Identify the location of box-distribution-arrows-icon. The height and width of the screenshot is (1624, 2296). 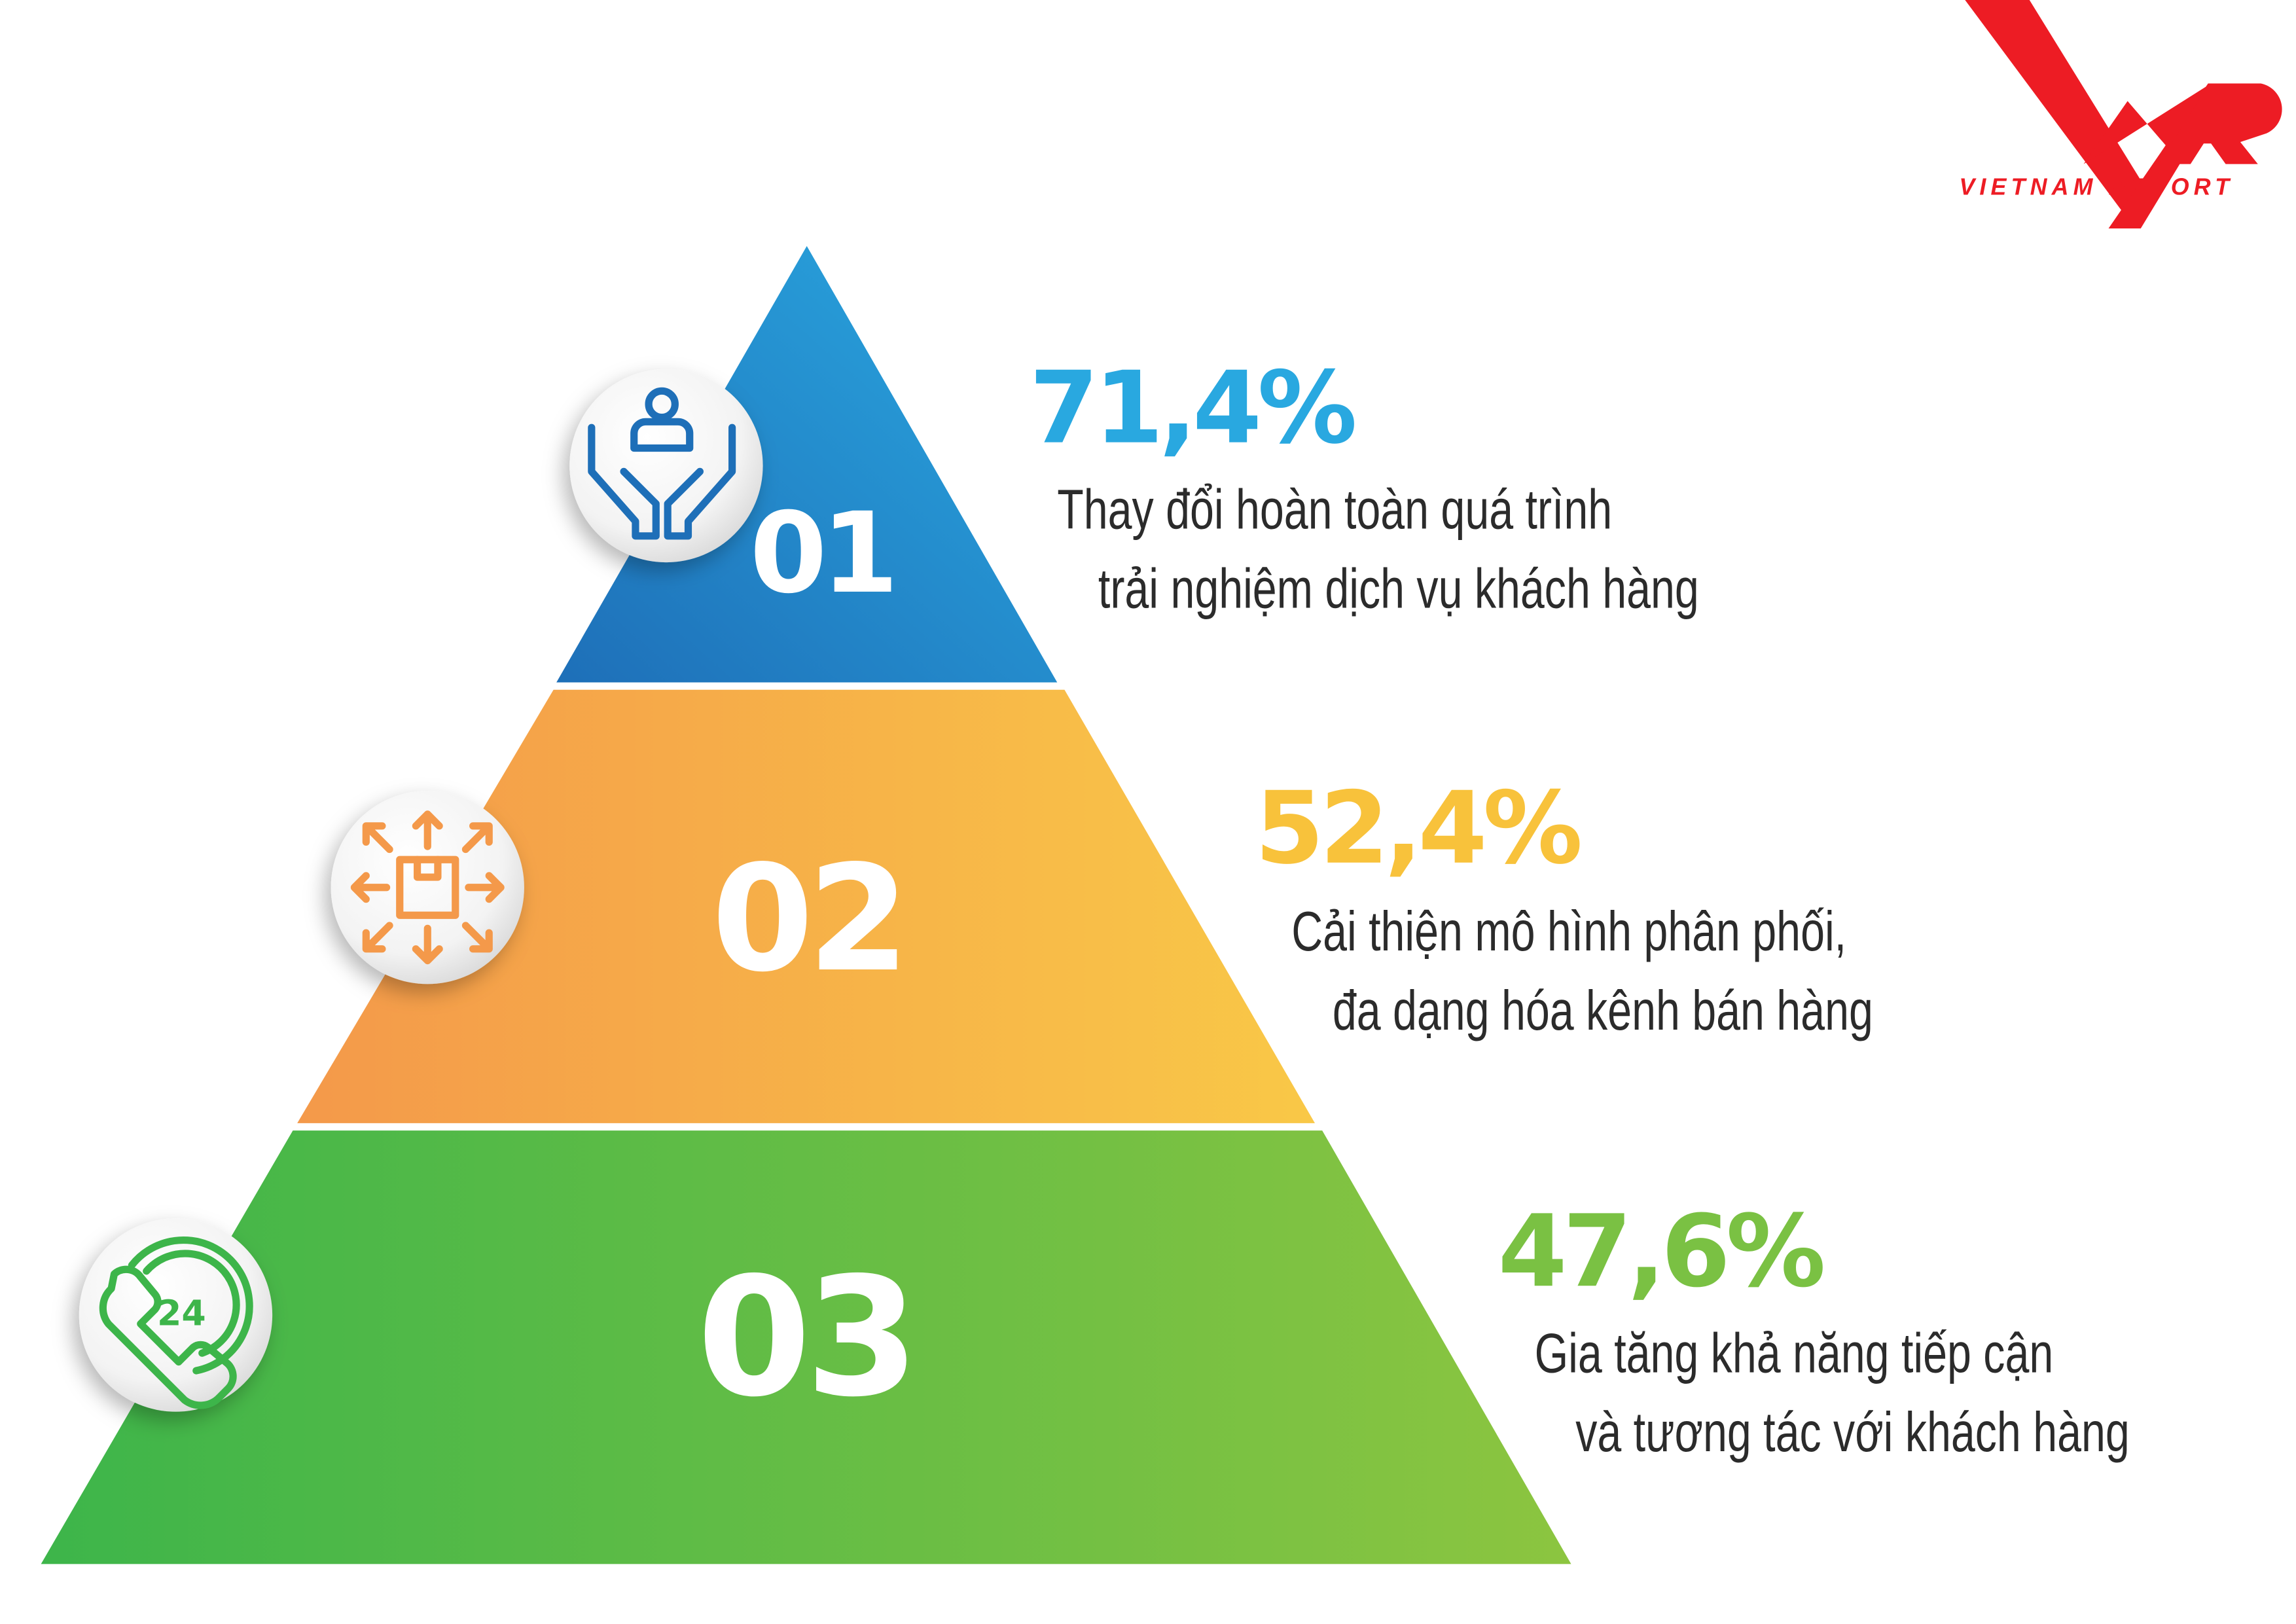
(427, 887).